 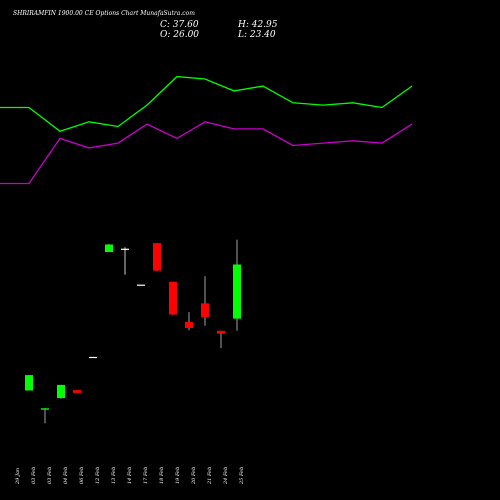 I want to click on x-tick-label: 13 Feb, so click(x=114, y=475).